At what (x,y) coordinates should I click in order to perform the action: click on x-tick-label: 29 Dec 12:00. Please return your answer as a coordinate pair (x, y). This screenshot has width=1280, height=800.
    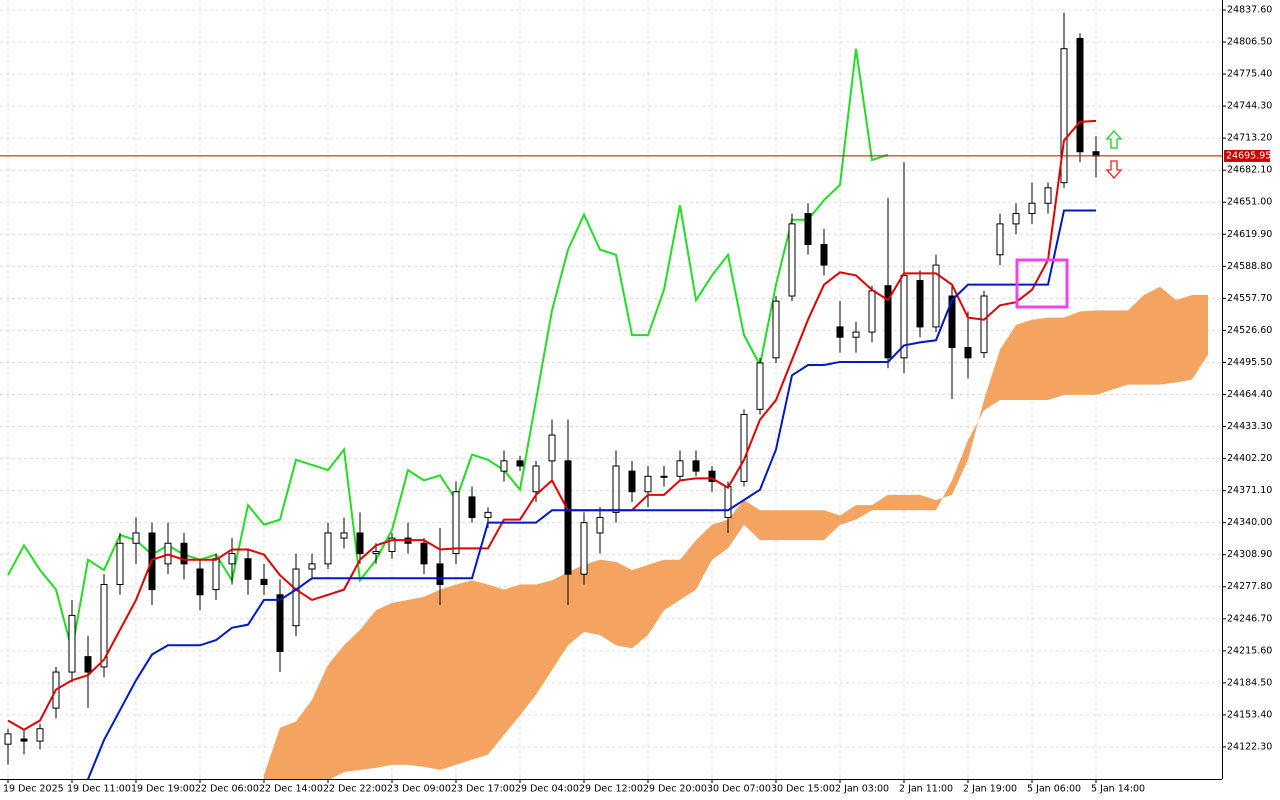
    Looking at the image, I should click on (611, 789).